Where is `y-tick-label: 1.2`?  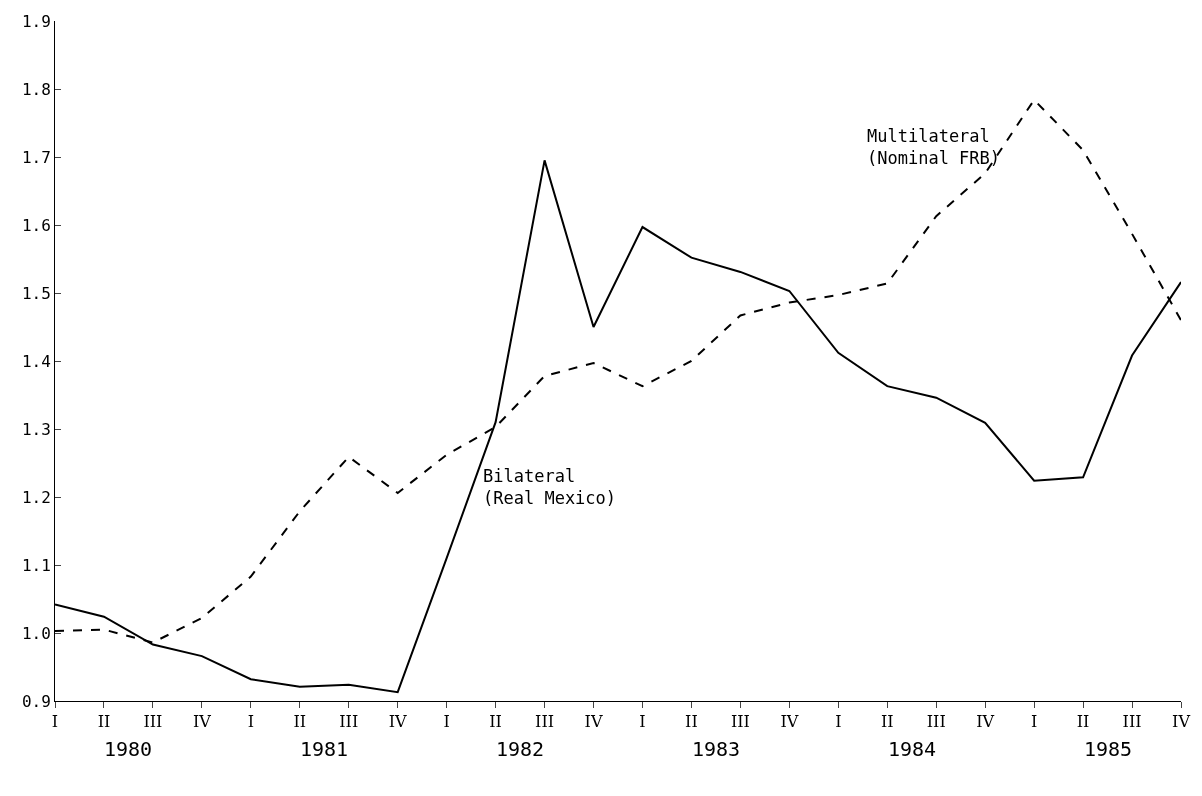 y-tick-label: 1.2 is located at coordinates (36, 497).